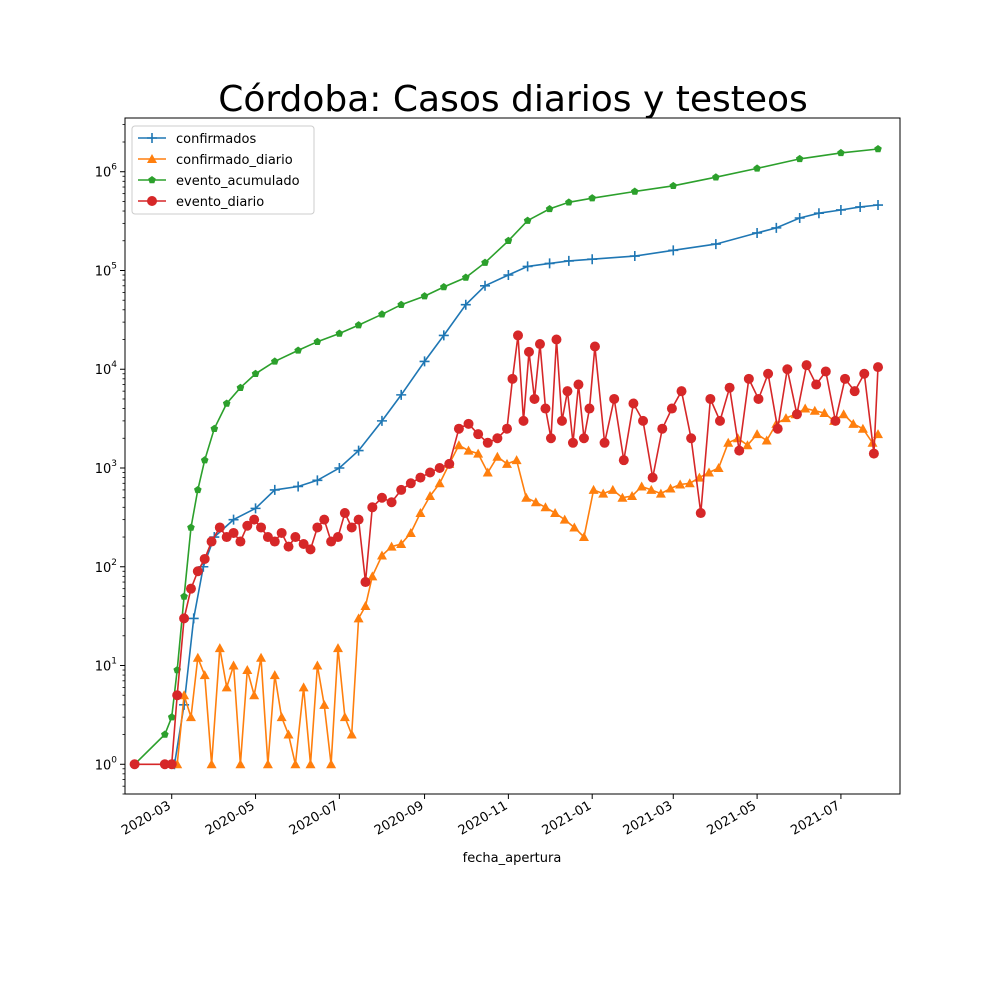 This screenshot has height=993, width=1000. Describe the element at coordinates (106, 369) in the screenshot. I see `y-tick-label: 10⁴` at that location.